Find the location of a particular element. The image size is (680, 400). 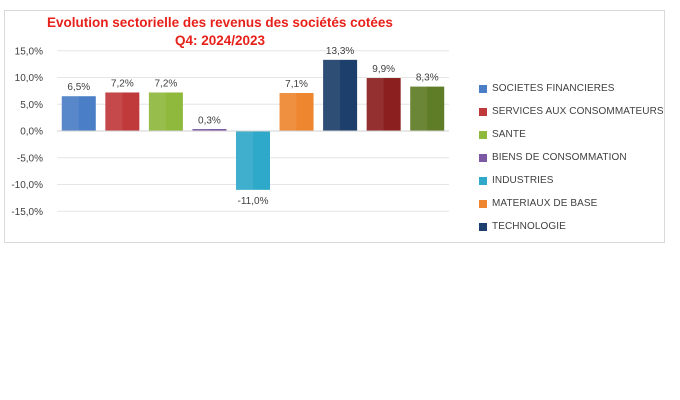

legend-item: SANTE is located at coordinates (571, 134).